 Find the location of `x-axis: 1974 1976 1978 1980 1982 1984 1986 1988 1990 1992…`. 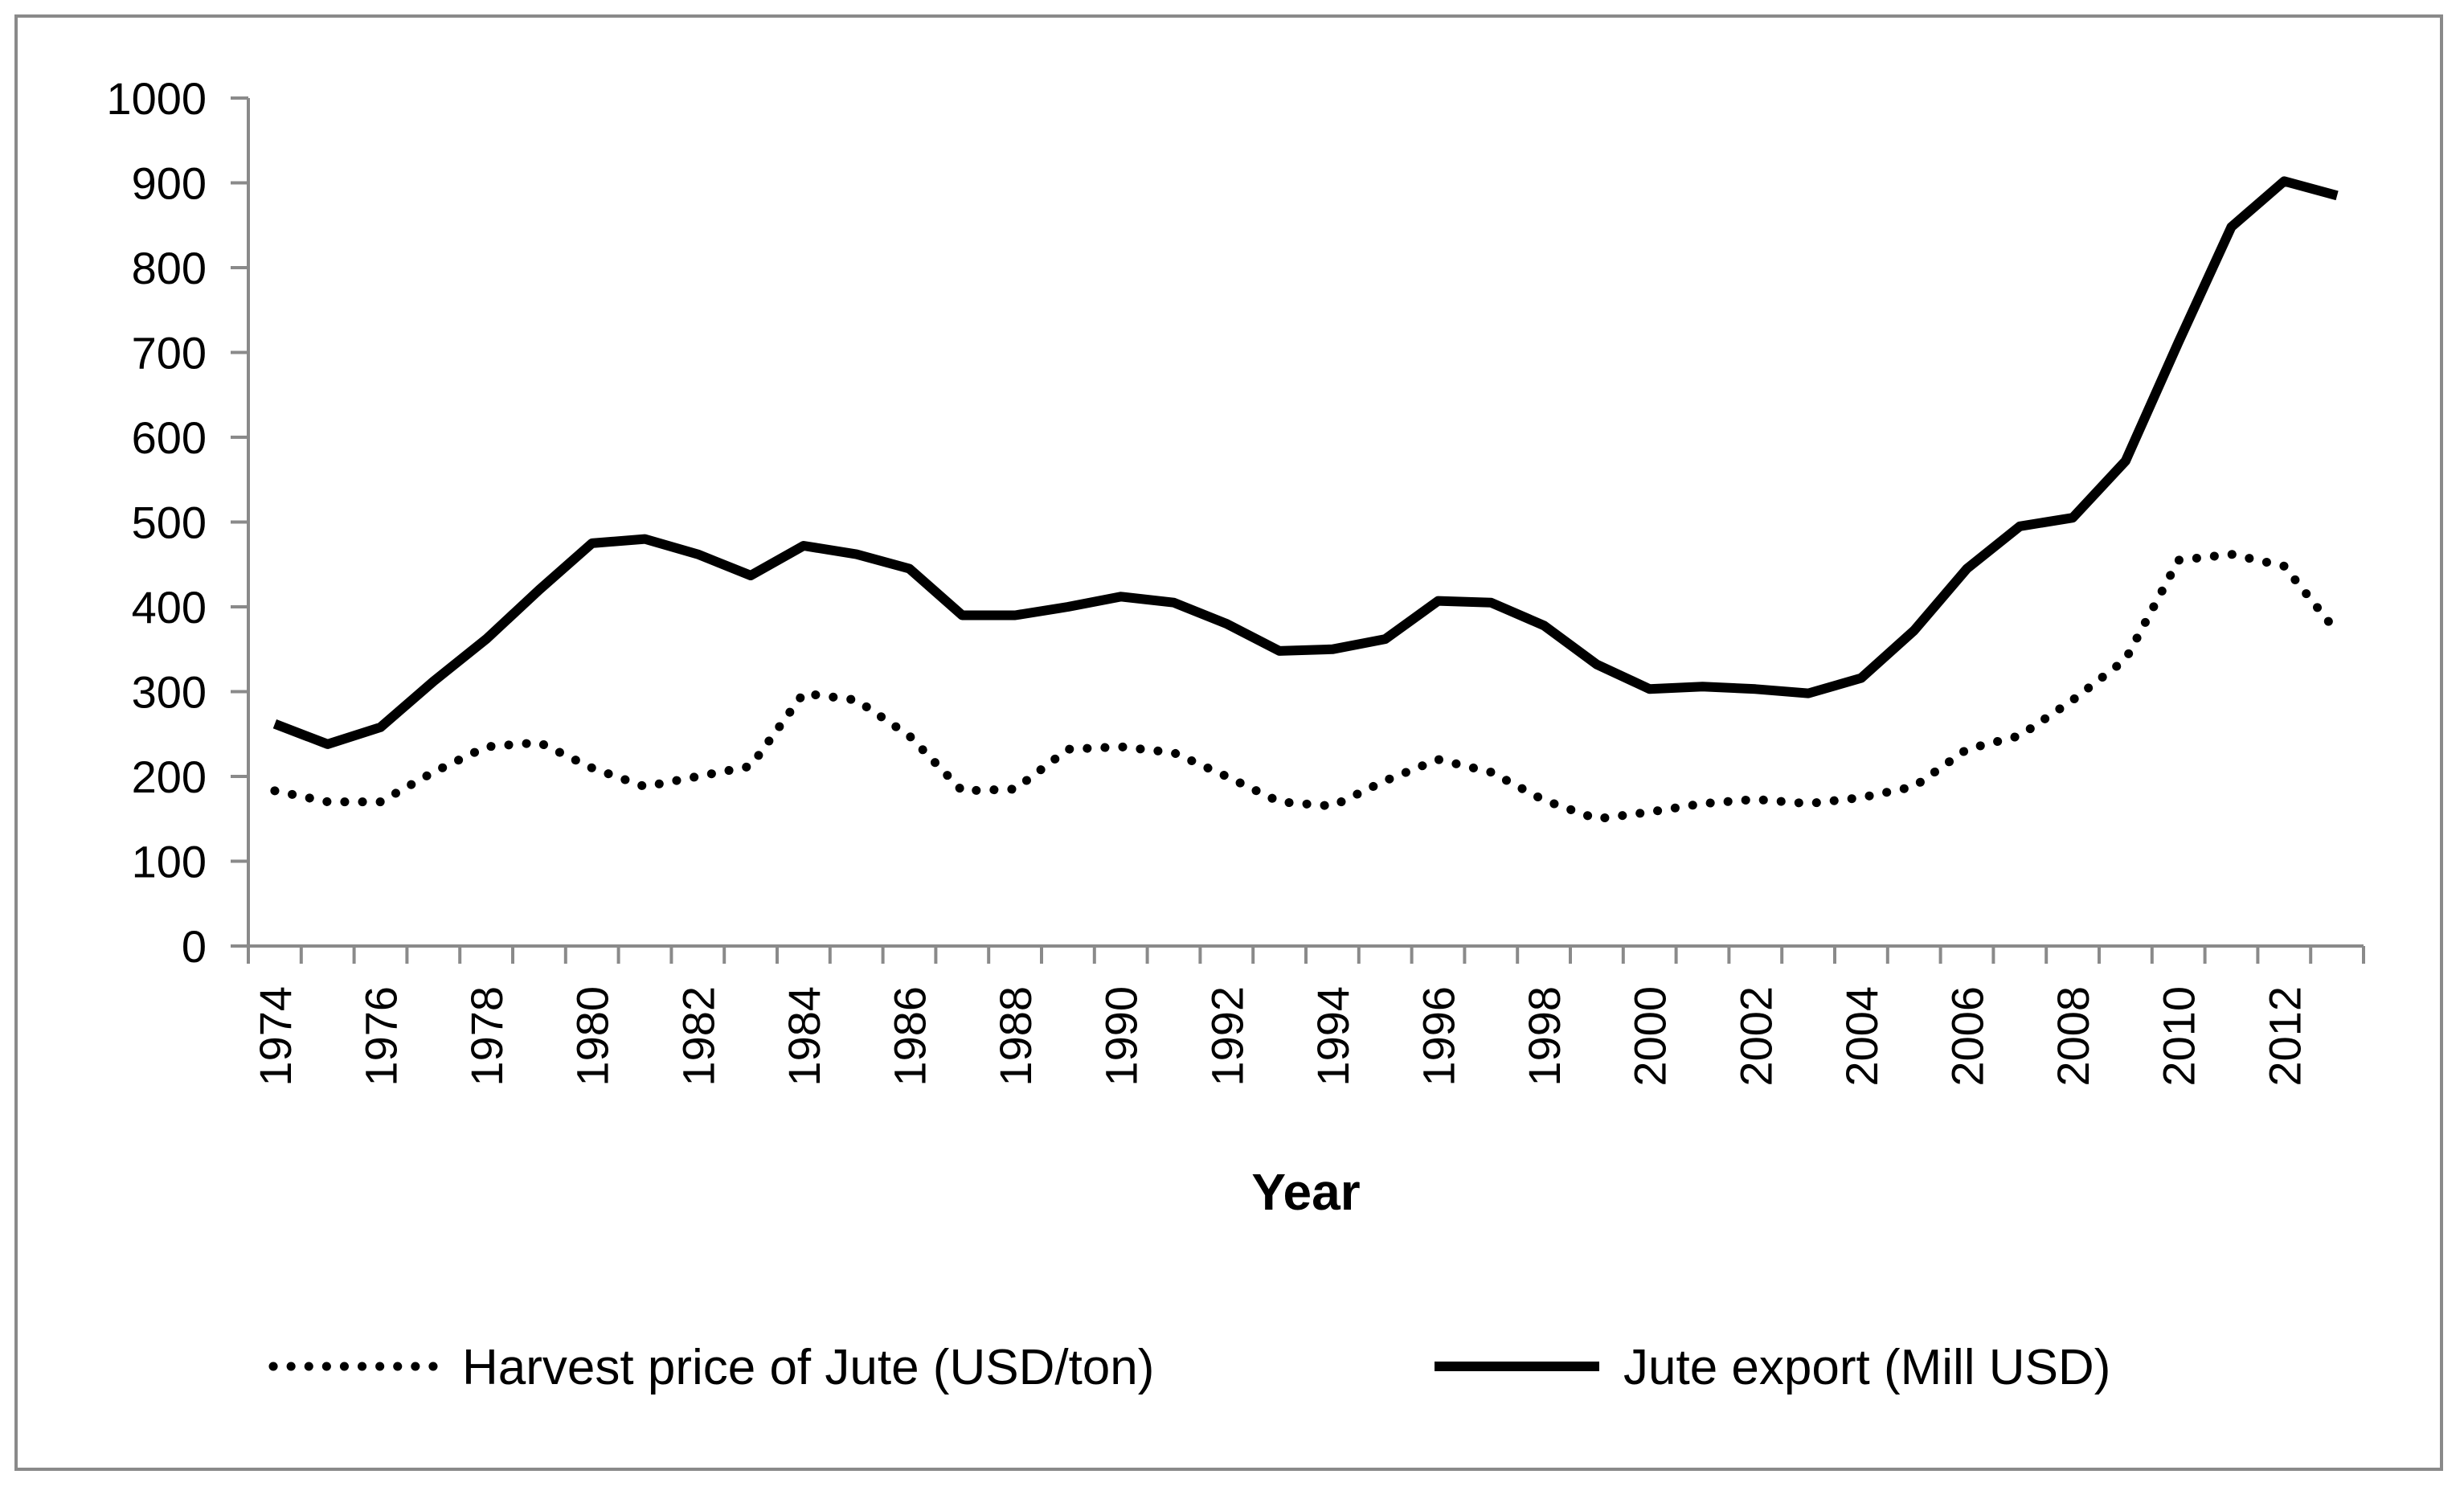

x-axis: 1974 1976 1978 1980 1982 1984 1986 1988 1990 1992… is located at coordinates (1306, 1015).